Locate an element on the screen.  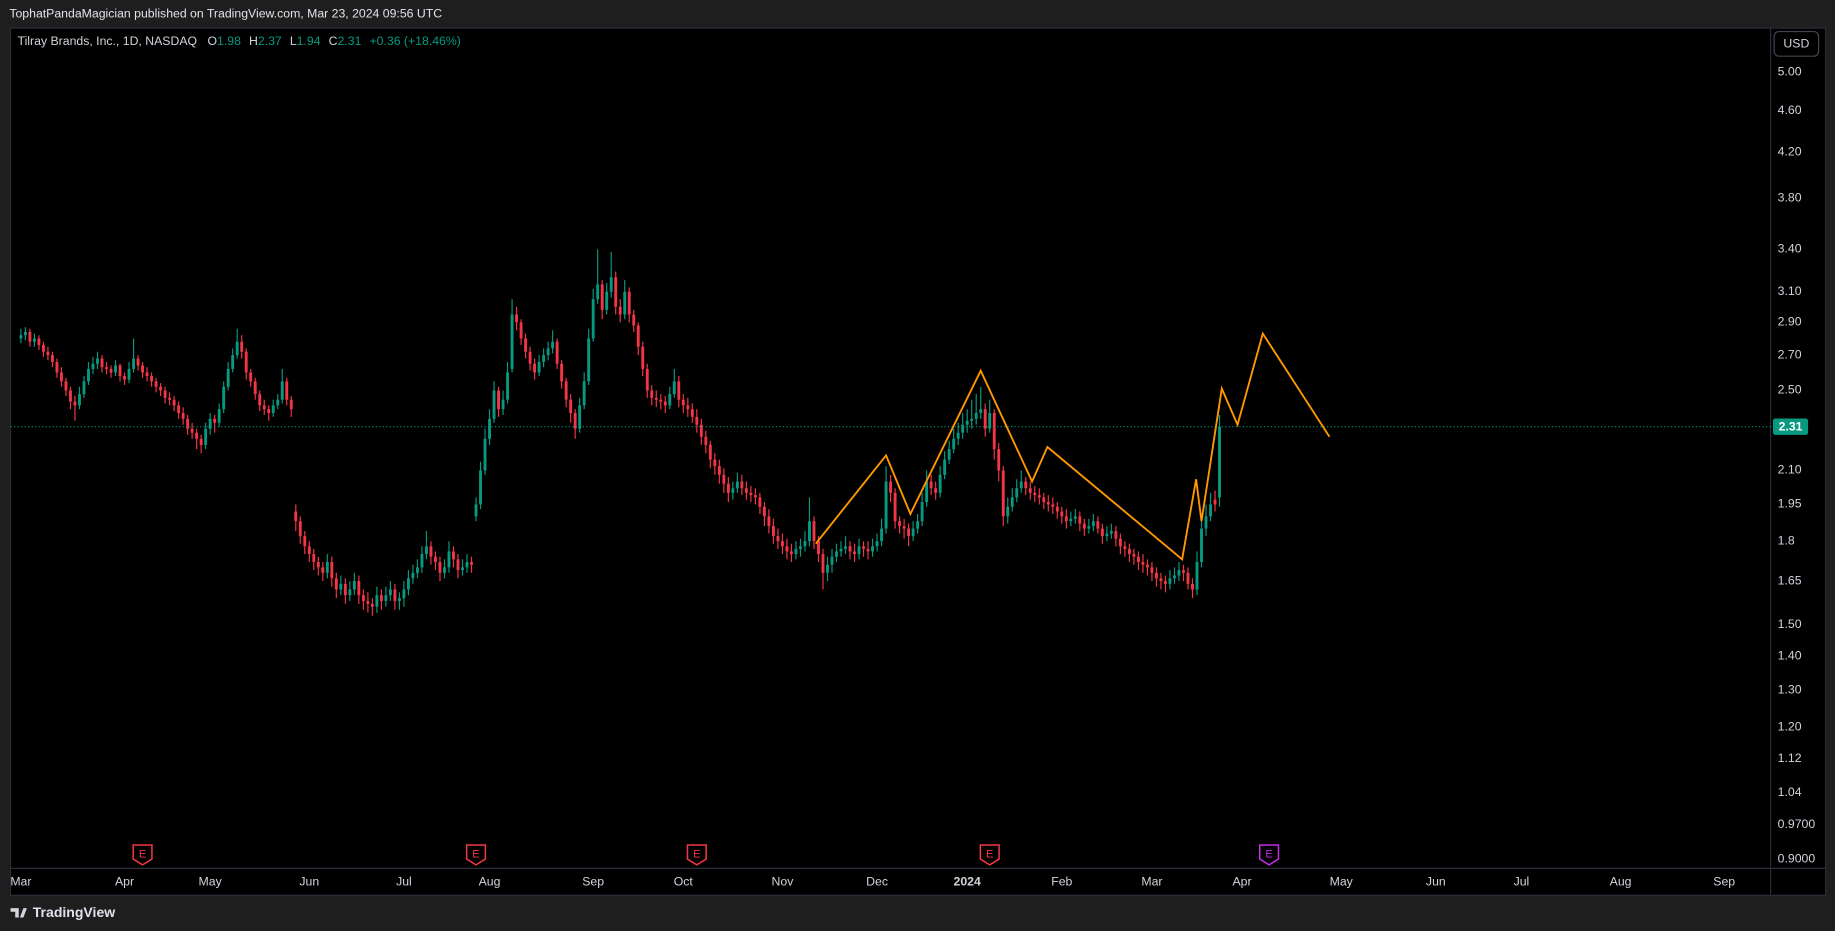
x-tick-label: Jun is located at coordinates (1436, 882).